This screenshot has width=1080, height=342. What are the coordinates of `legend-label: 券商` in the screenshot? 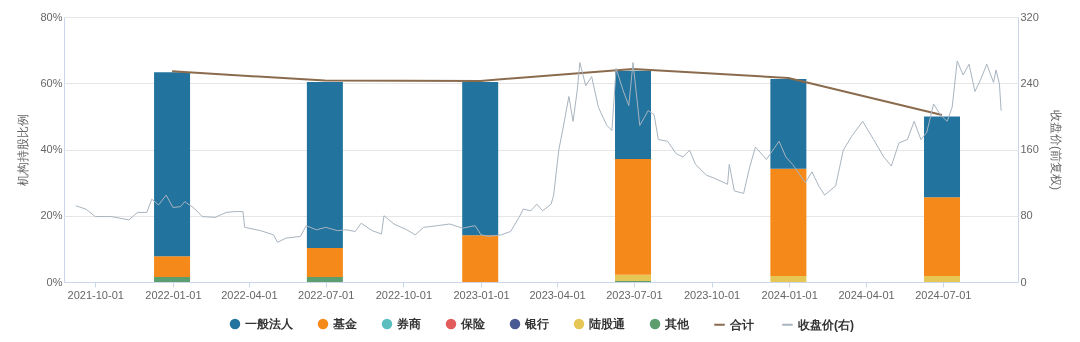 It's located at (408, 324).